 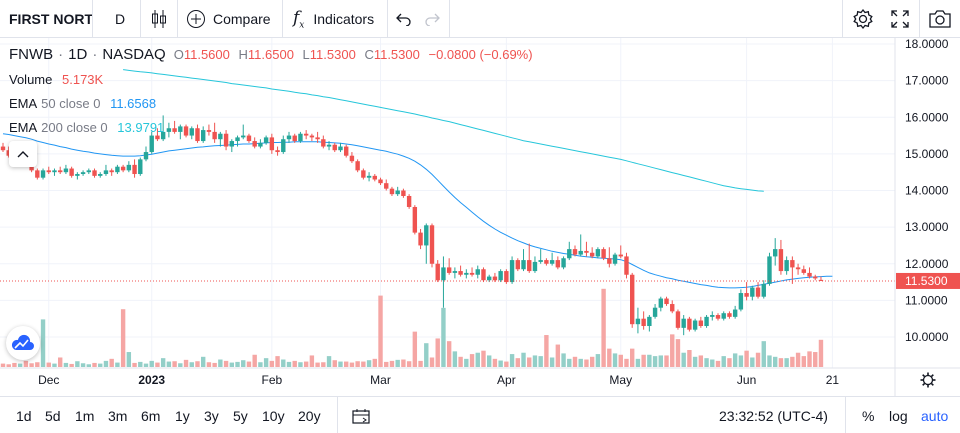 What do you see at coordinates (868, 415) in the screenshot?
I see `percent-toggle: %` at bounding box center [868, 415].